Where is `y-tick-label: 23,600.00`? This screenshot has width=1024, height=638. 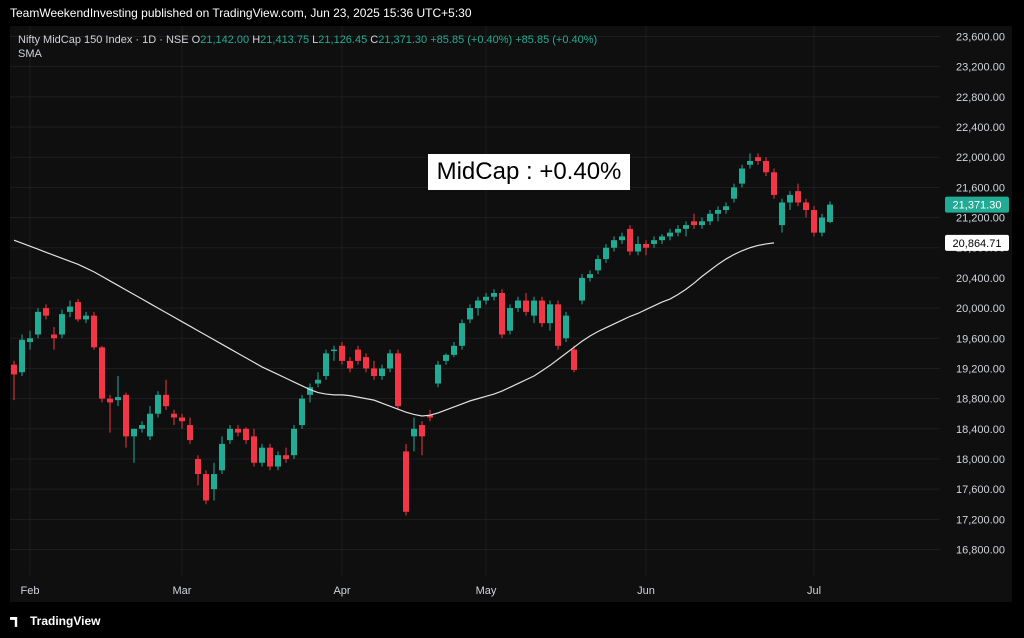
y-tick-label: 23,600.00 is located at coordinates (980, 38).